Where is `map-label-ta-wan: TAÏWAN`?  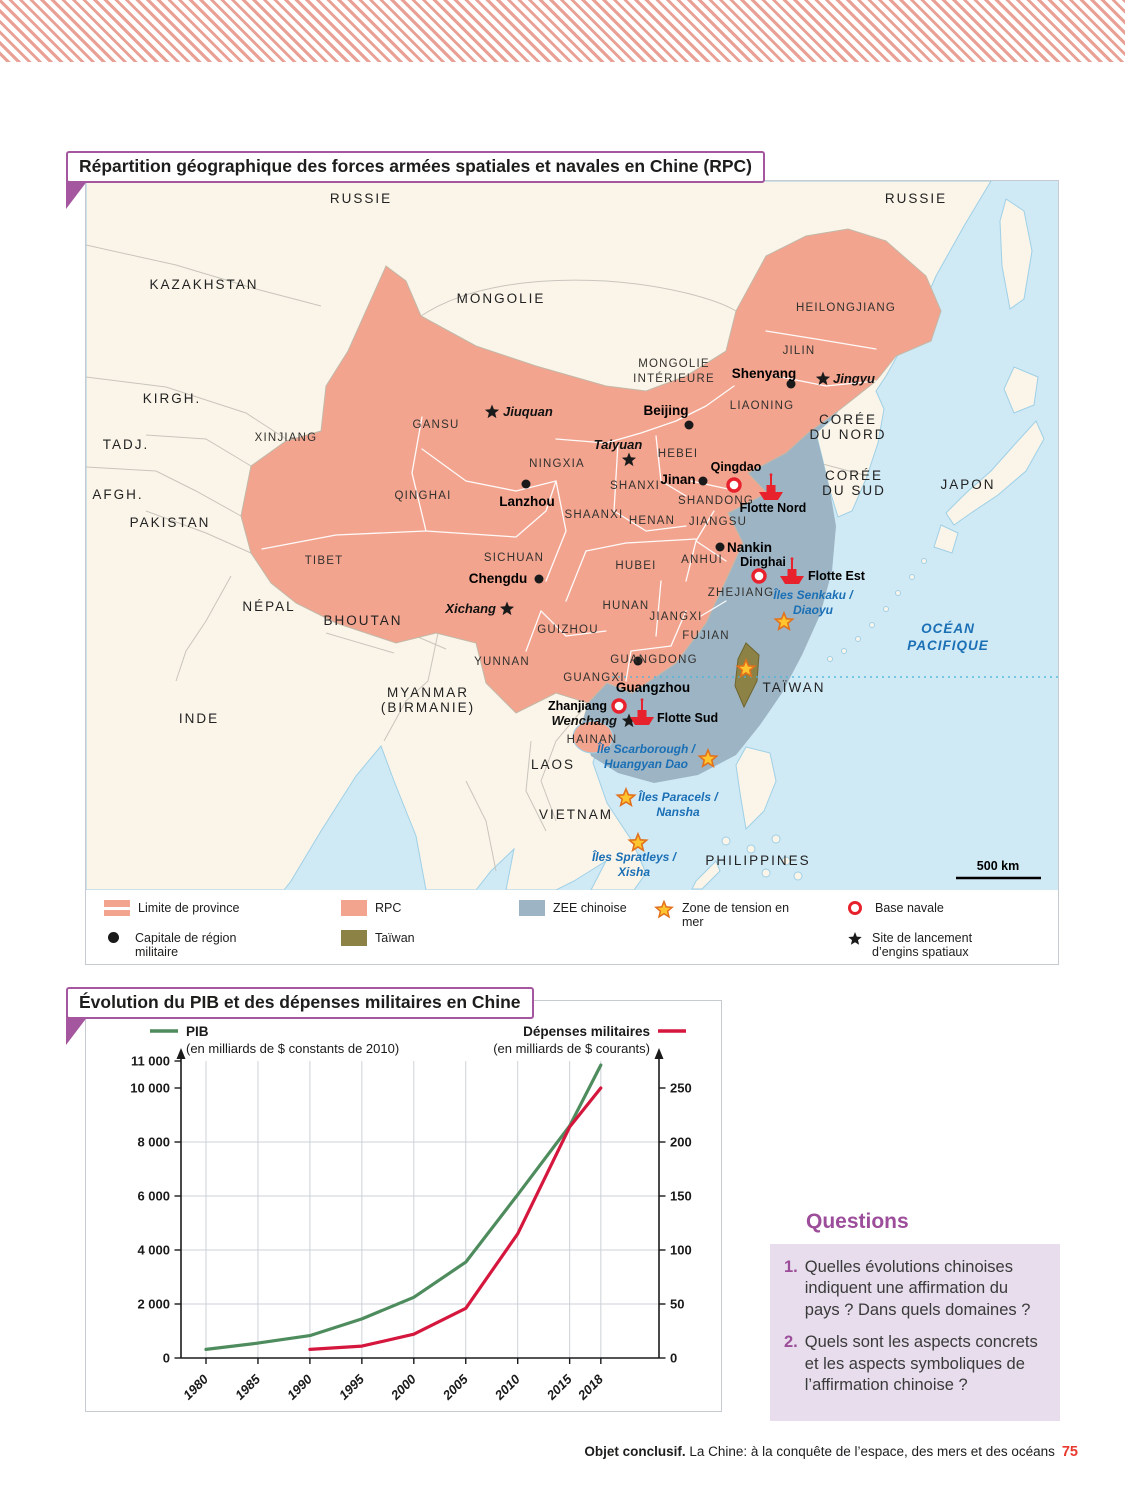
map-label-ta-wan: TAÏWAN is located at coordinates (794, 687).